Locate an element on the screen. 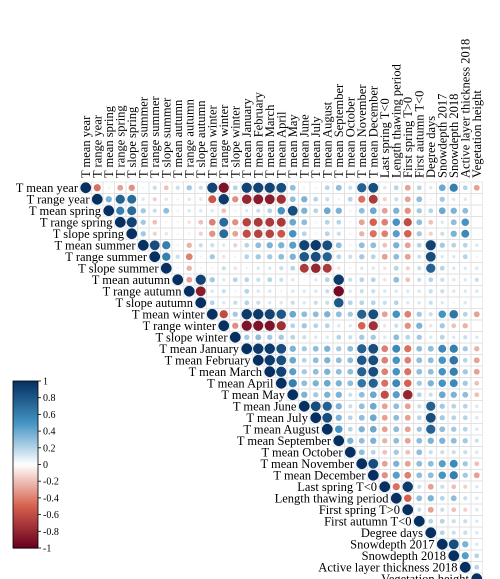 This screenshot has width=500, height=579. legend-tick-label: 0.4 is located at coordinates (49, 432).